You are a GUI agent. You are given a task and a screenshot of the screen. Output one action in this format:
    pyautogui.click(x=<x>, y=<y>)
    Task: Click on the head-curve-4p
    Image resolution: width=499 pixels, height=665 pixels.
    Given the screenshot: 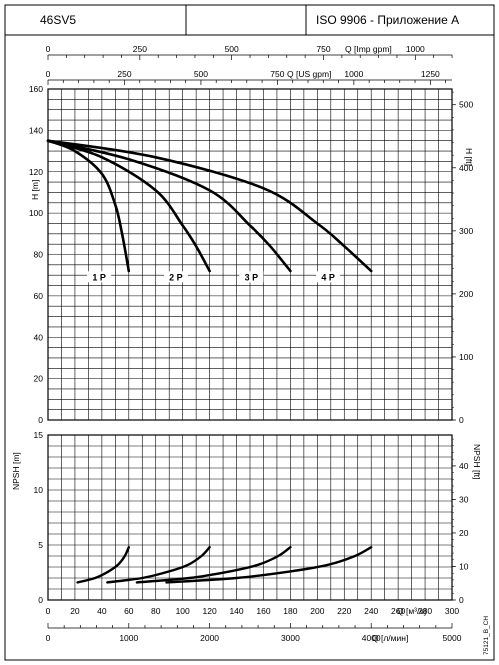 What is the action you would take?
    pyautogui.click(x=209, y=206)
    